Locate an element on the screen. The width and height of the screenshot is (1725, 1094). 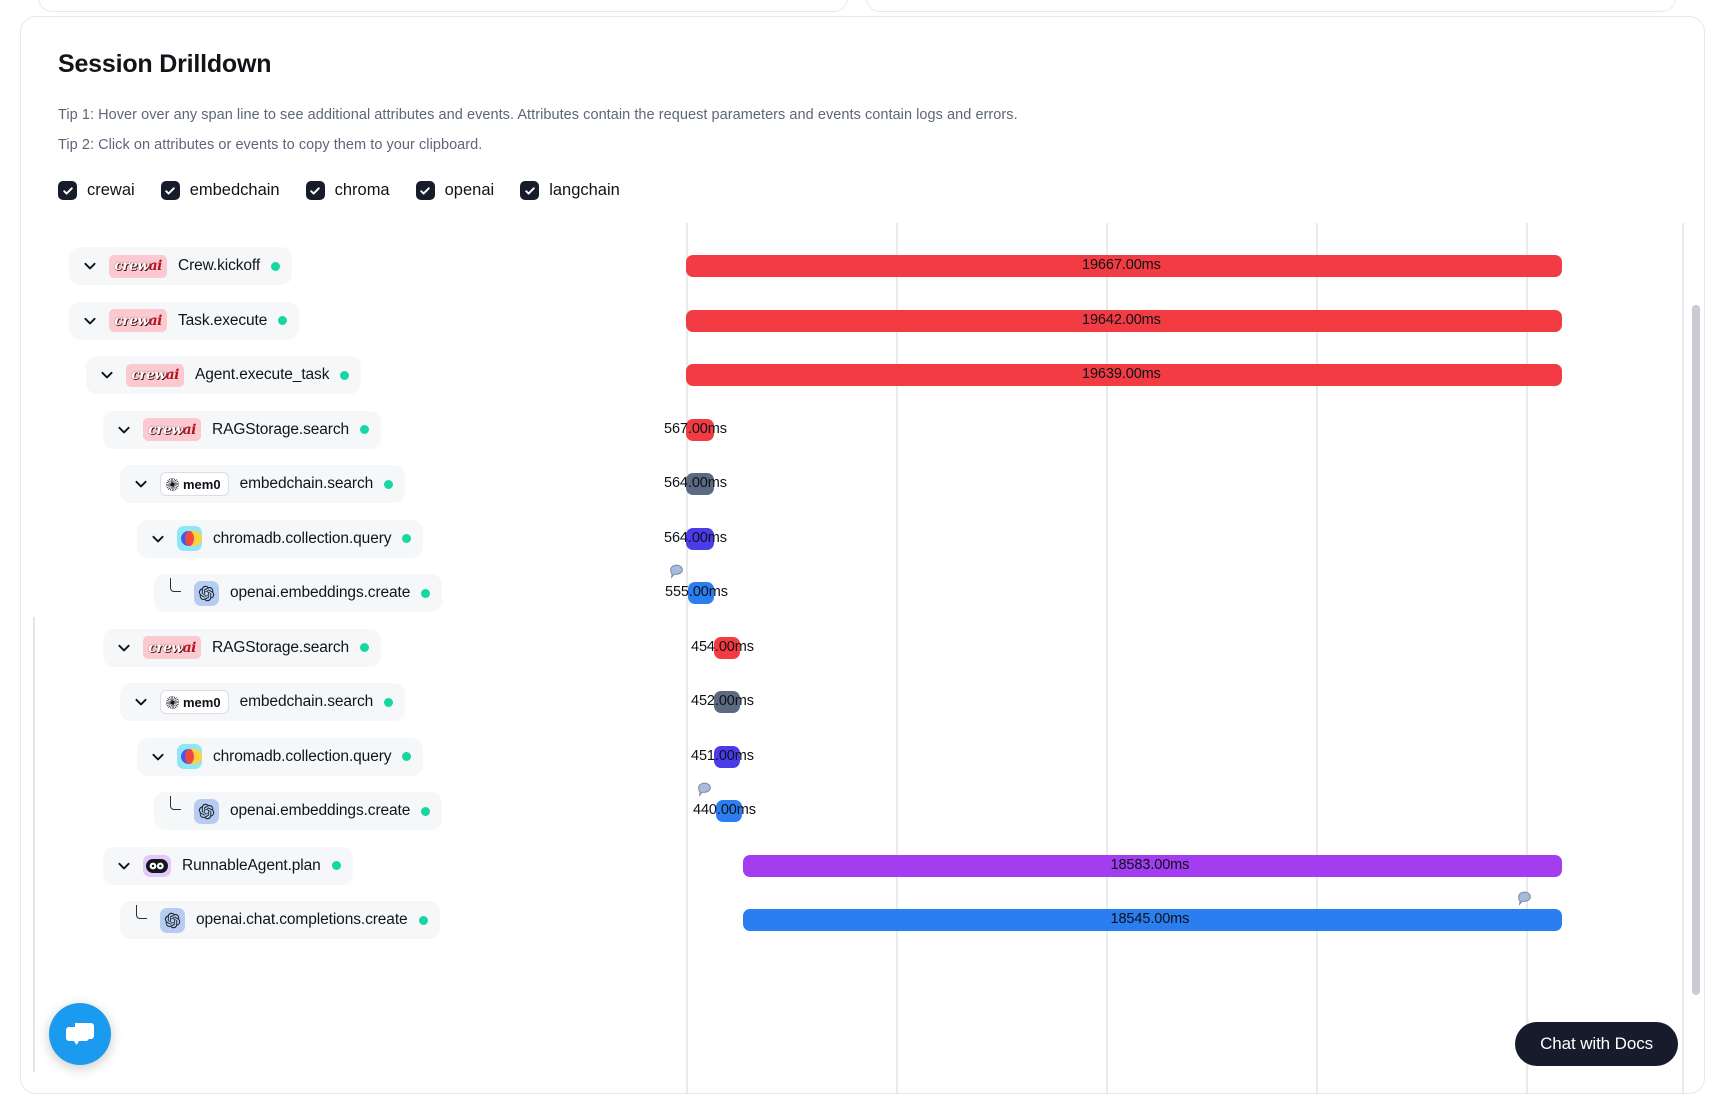
service-filter-row: crewai embedchain chroma openai langchain is located at coordinates (352, 190).